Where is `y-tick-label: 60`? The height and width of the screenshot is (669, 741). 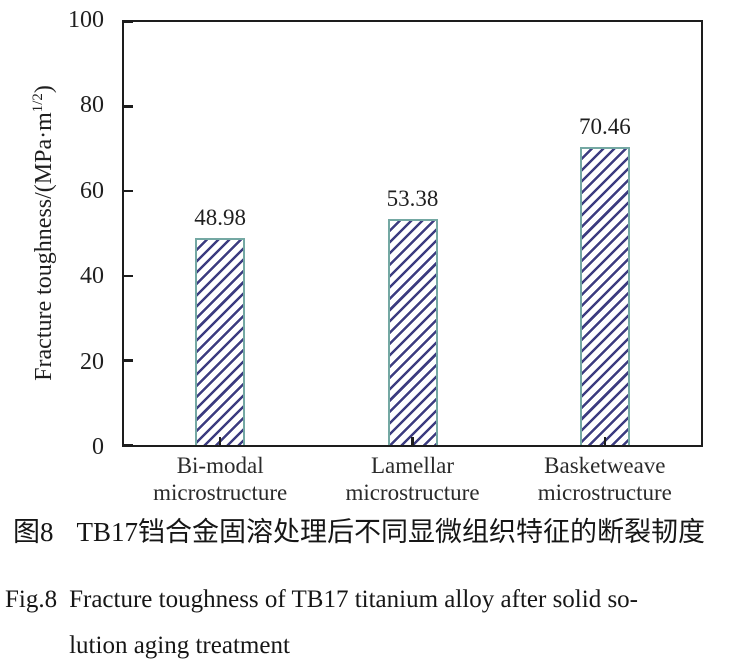
y-tick-label: 60 is located at coordinates (92, 190).